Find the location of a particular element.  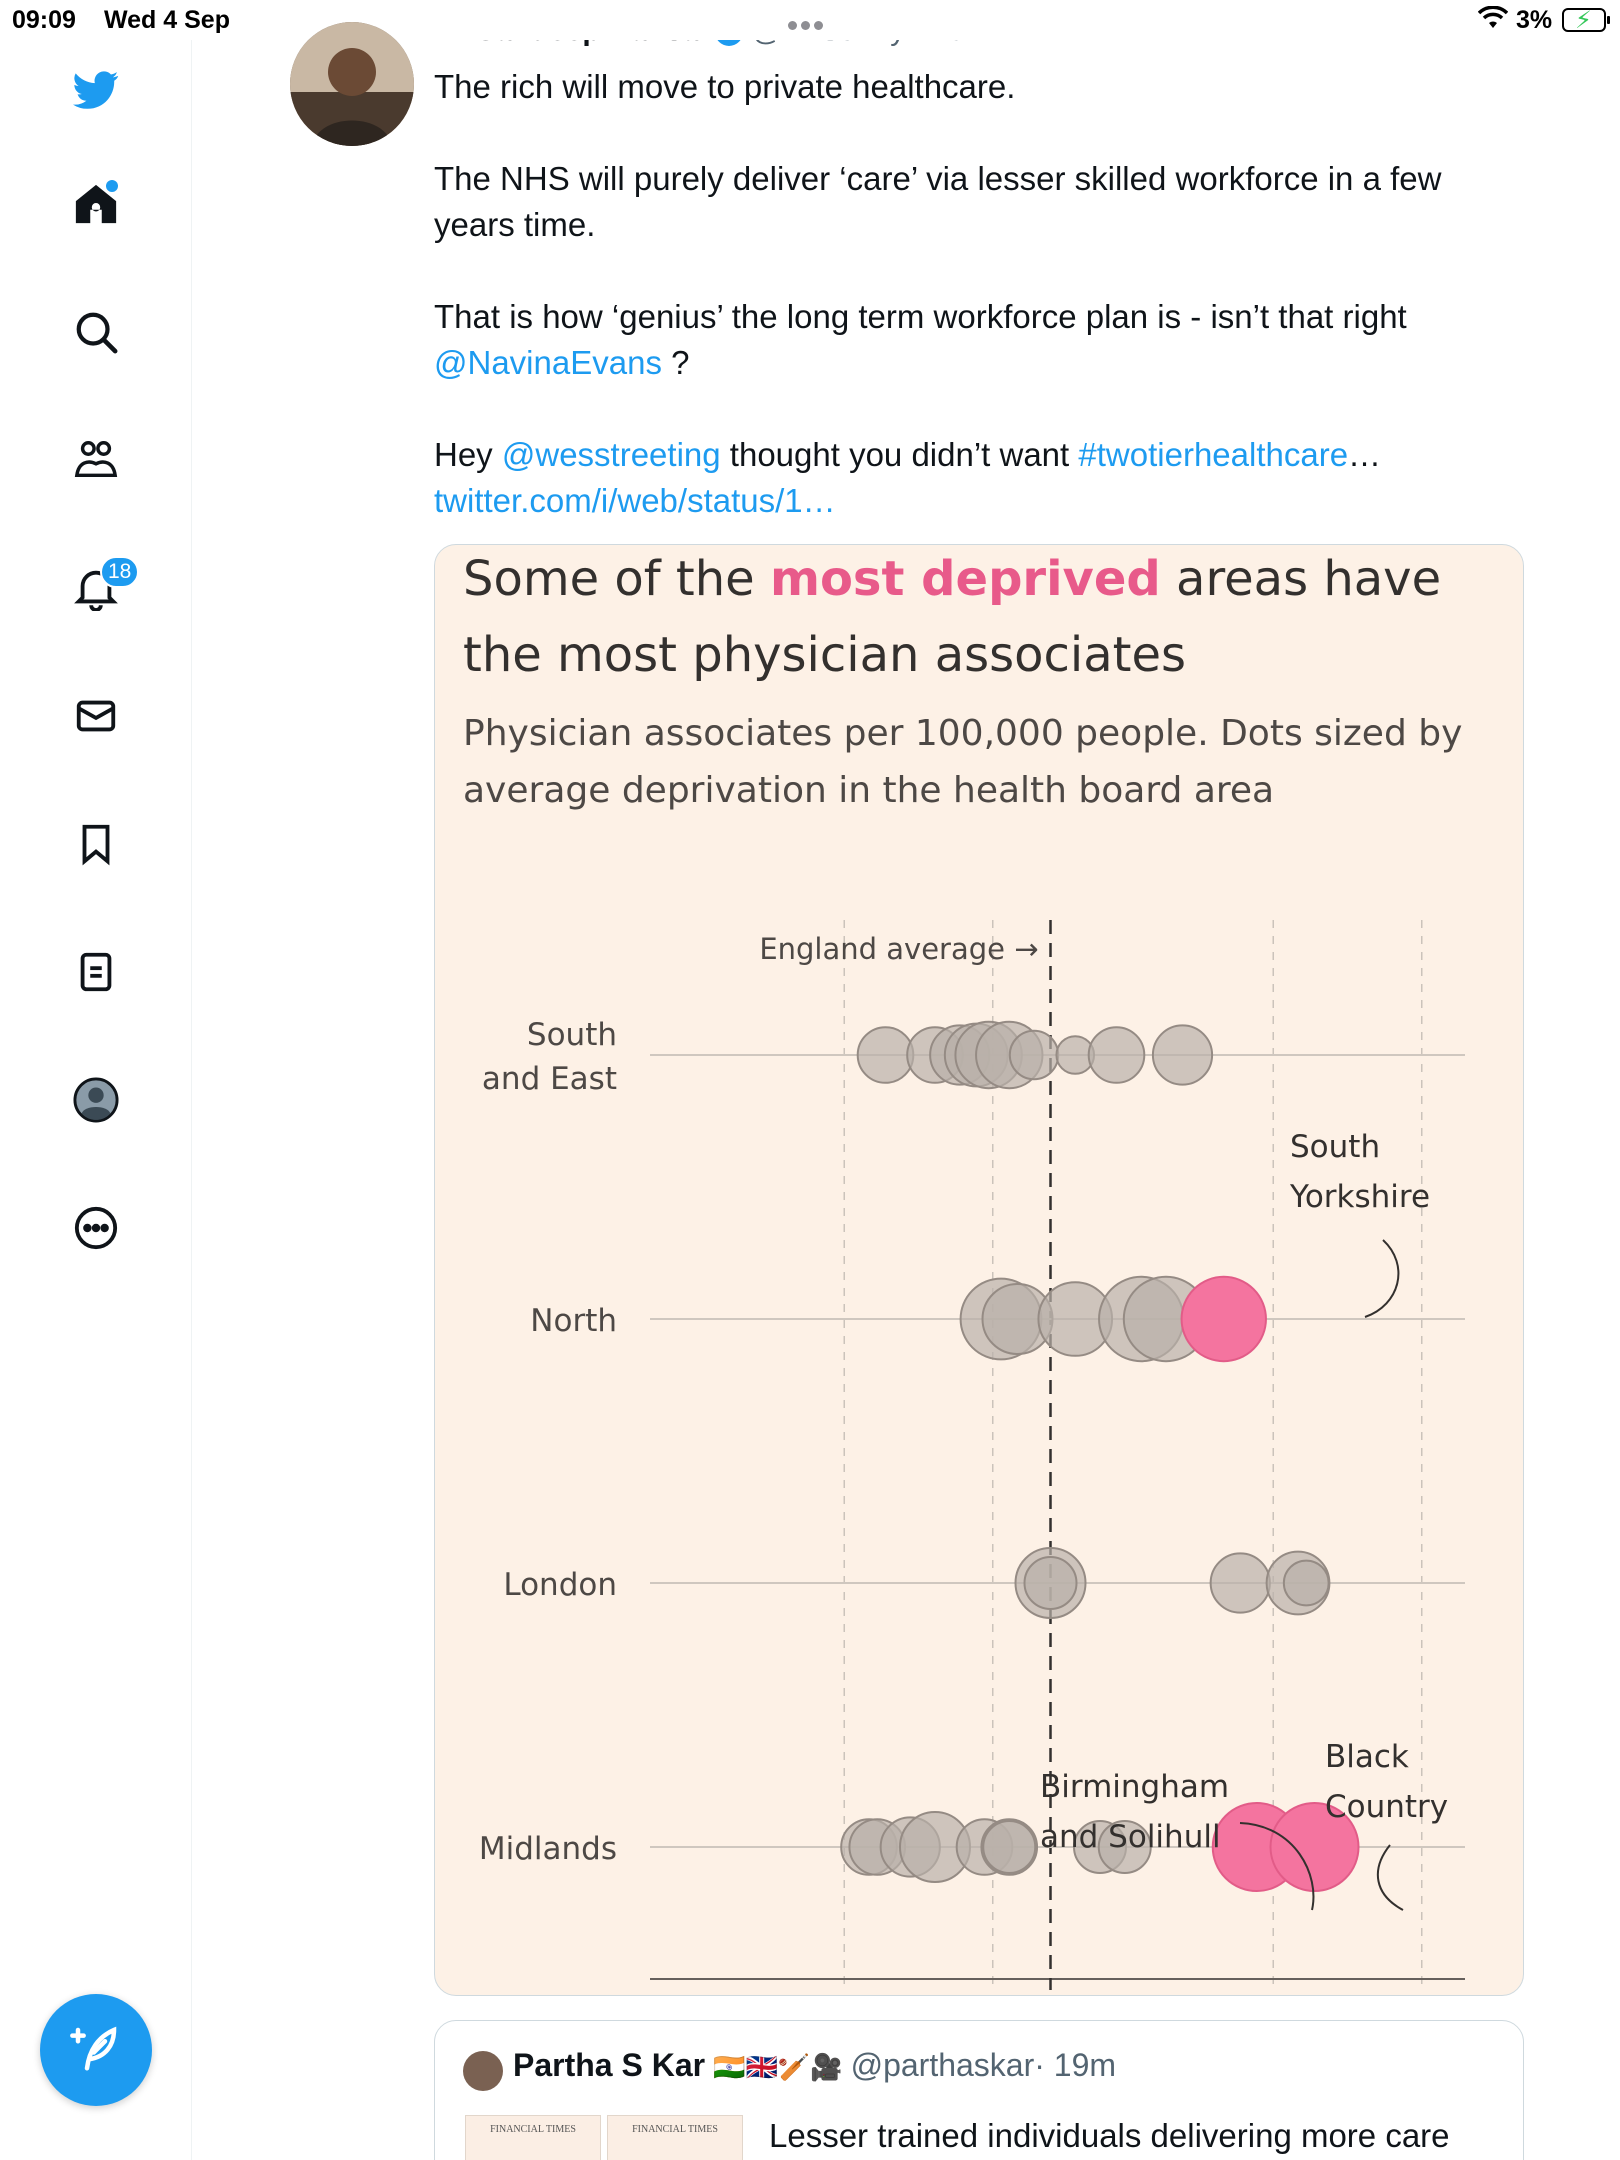

author-avatar is located at coordinates (352, 84).